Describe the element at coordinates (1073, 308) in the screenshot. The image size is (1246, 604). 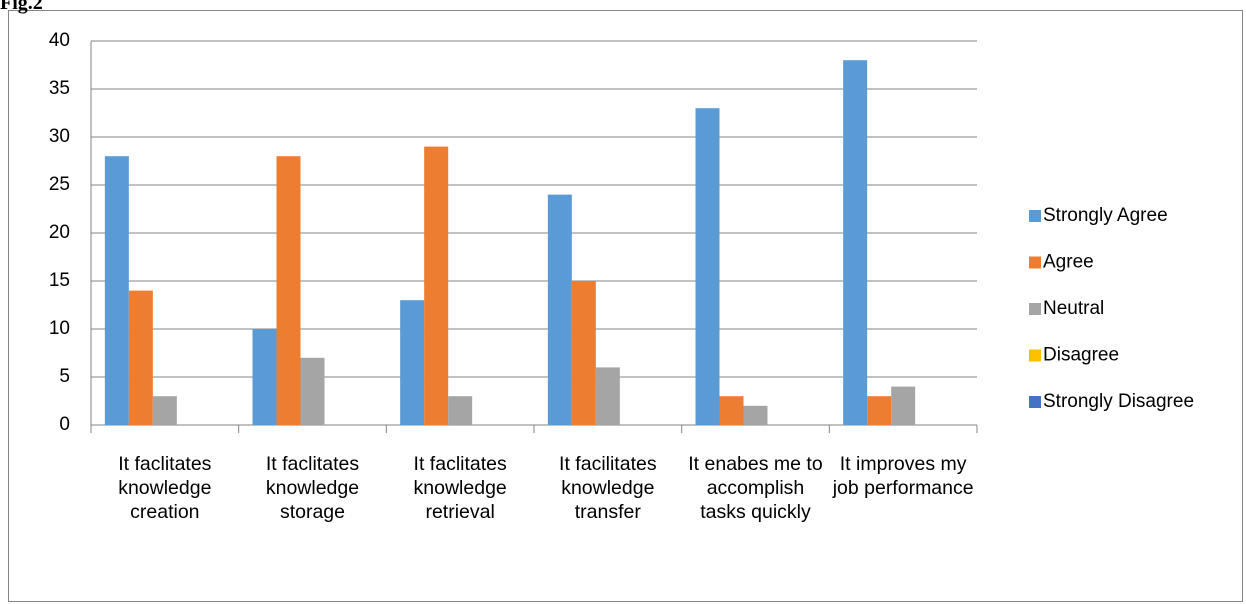
I see `legend-label: Neutral` at that location.